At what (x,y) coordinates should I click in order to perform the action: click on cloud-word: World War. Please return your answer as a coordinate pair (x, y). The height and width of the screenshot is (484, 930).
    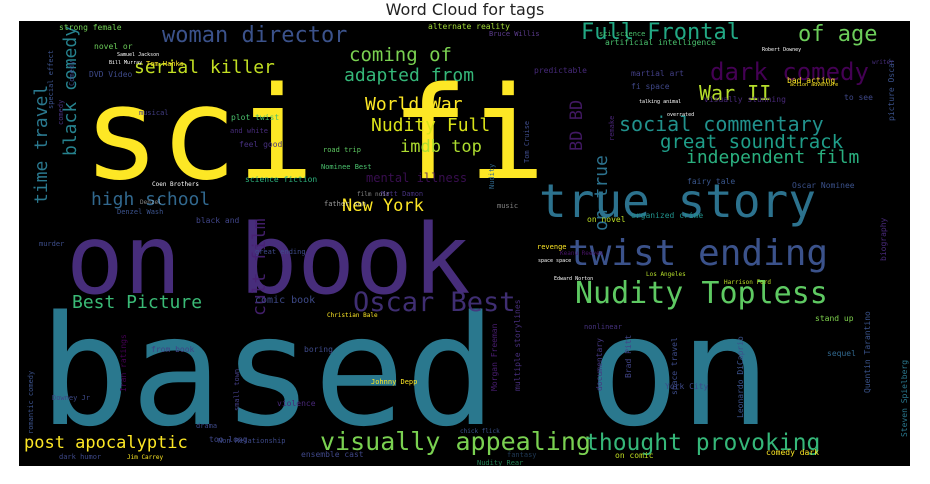
    Looking at the image, I should click on (414, 104).